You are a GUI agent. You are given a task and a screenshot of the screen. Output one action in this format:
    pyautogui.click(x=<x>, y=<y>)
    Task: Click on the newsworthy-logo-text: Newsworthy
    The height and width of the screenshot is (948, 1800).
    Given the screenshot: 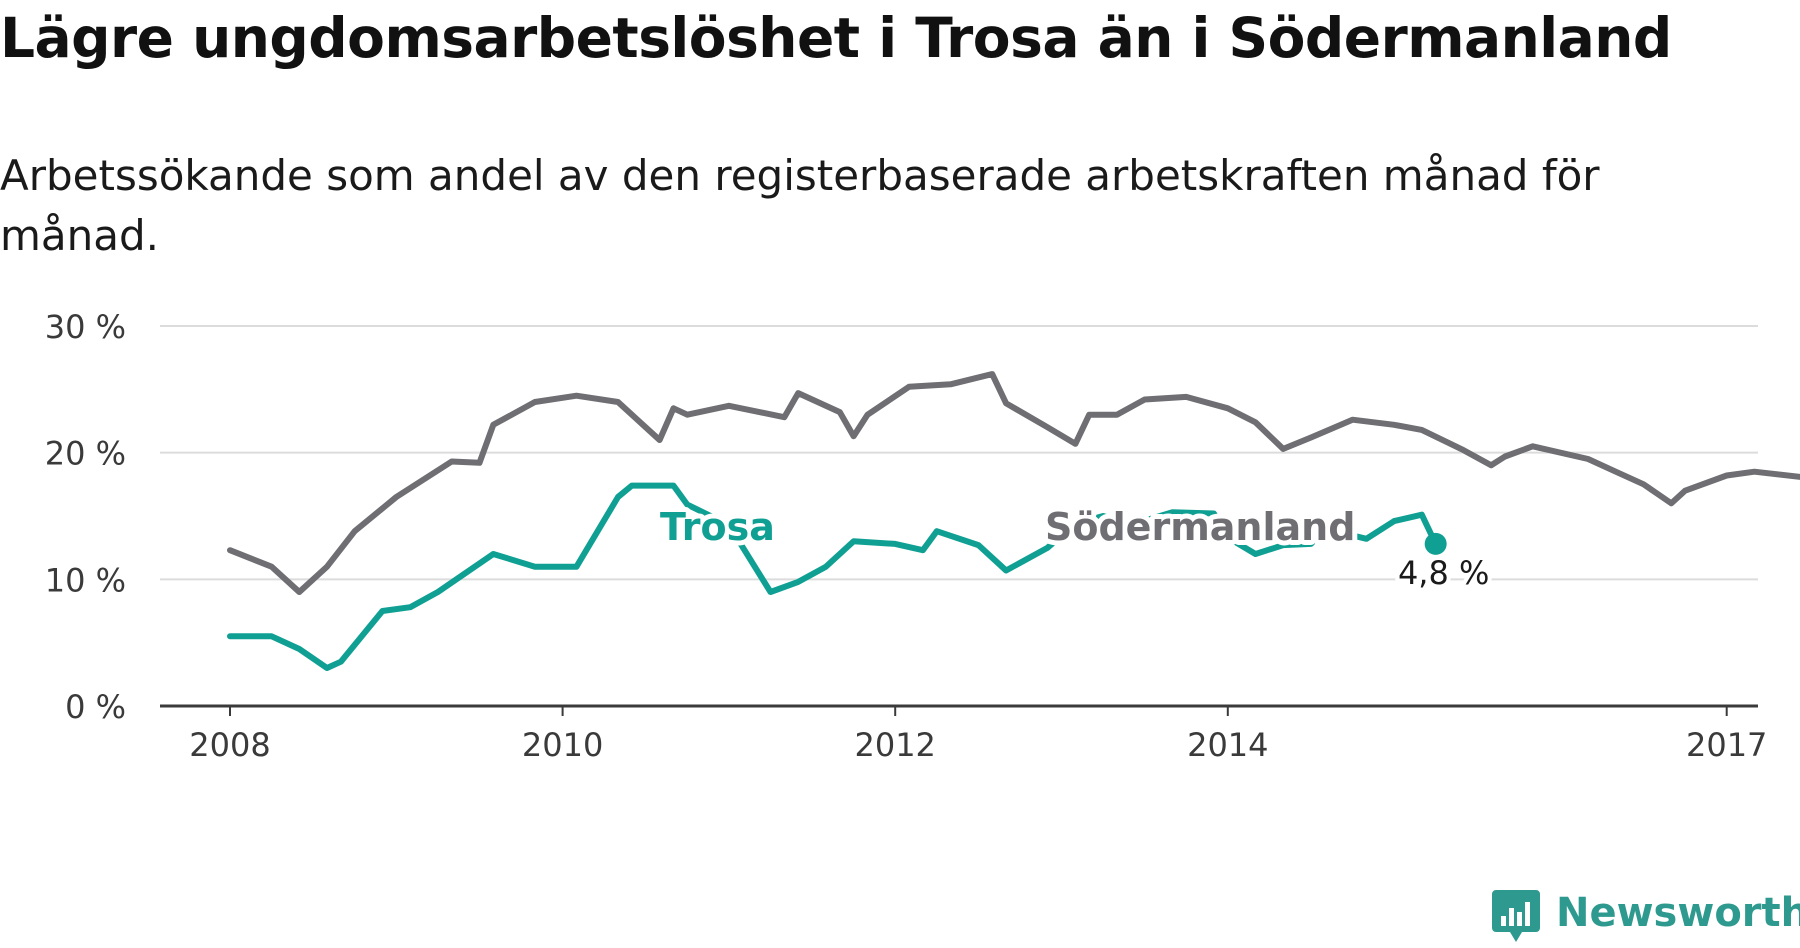 What is the action you would take?
    pyautogui.click(x=1678, y=913)
    